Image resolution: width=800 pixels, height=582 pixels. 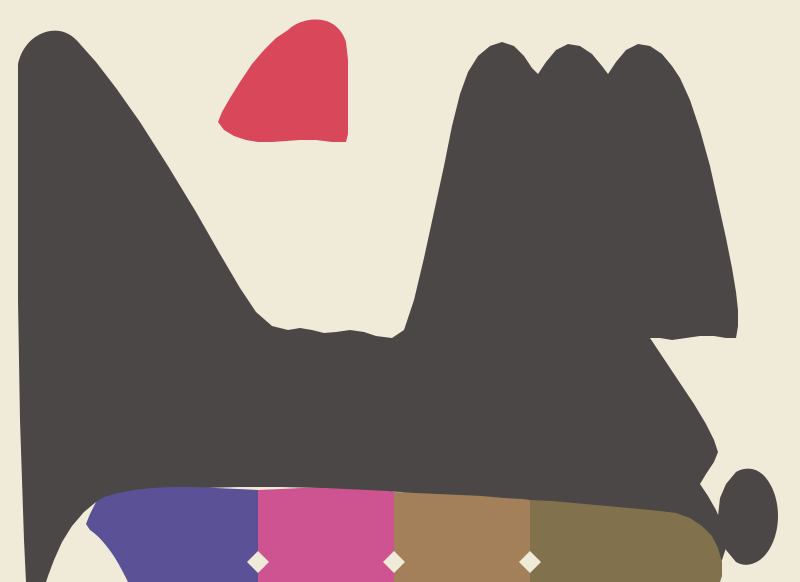 I want to click on accent-blob-group, so click(x=283, y=80).